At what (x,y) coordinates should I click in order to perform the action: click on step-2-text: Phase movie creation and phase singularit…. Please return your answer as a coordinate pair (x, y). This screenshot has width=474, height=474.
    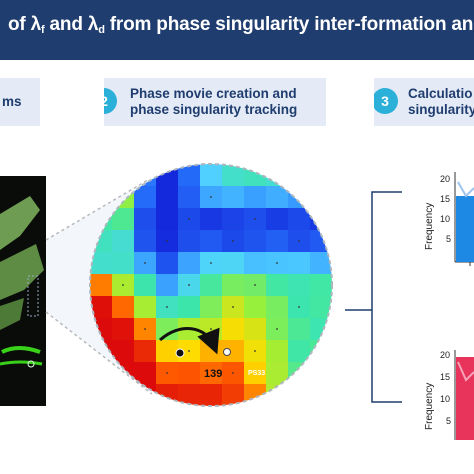
    Looking at the image, I should click on (213, 102).